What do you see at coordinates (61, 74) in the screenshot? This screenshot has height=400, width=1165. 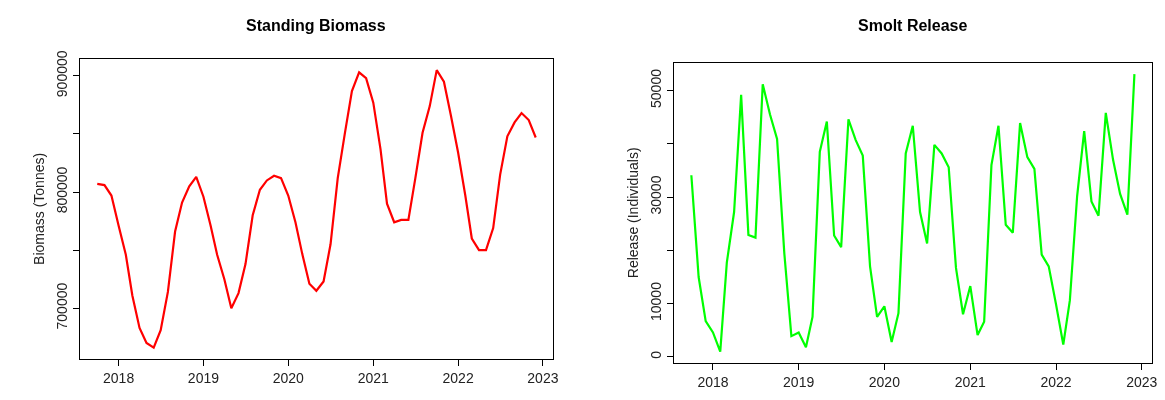 I see `y-tick-label: 900000` at bounding box center [61, 74].